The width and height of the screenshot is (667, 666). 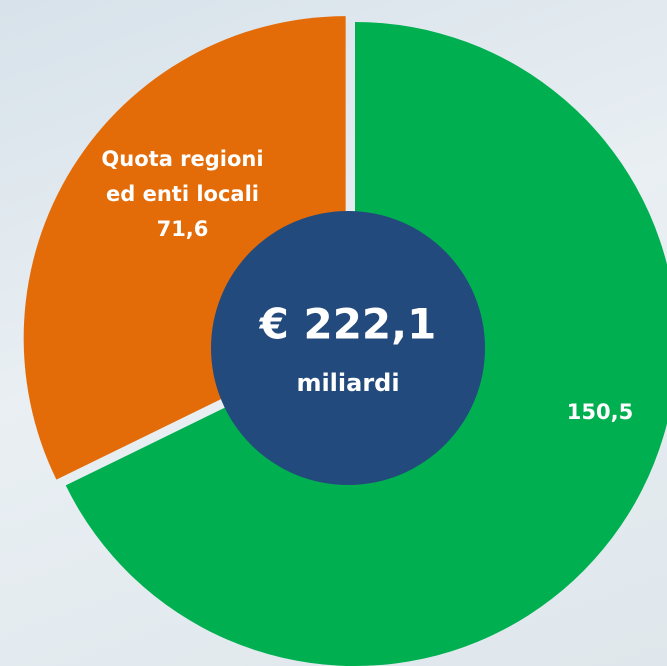 I want to click on category-label: Quota regioni ed enti locali, so click(x=182, y=176).